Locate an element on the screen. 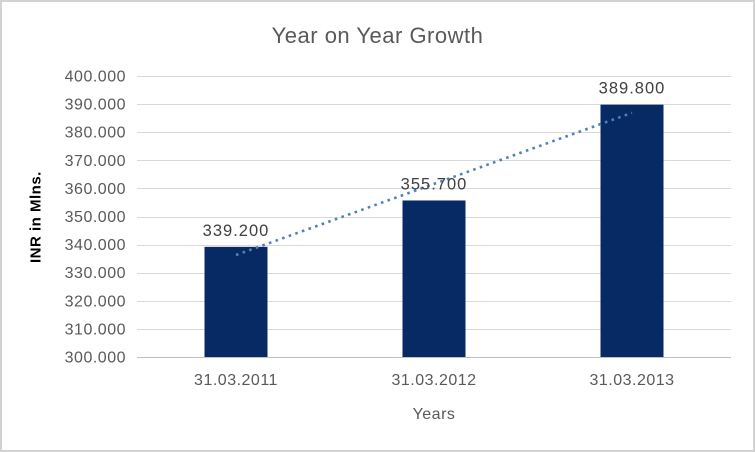  x-tick-label: 31.03.2011 is located at coordinates (236, 380).